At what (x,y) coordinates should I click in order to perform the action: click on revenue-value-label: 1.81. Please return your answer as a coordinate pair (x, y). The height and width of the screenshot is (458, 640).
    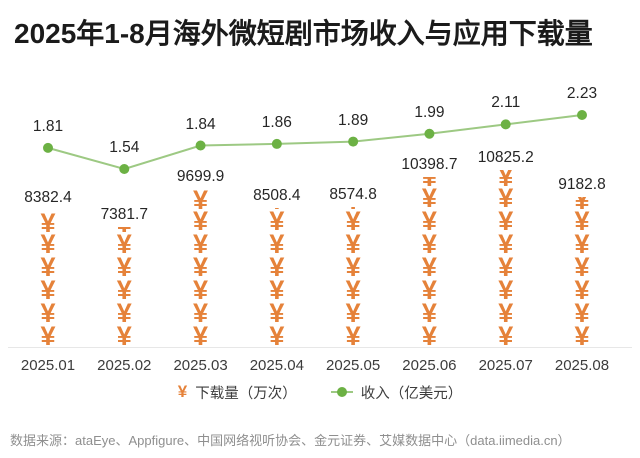
    Looking at the image, I should click on (48, 126).